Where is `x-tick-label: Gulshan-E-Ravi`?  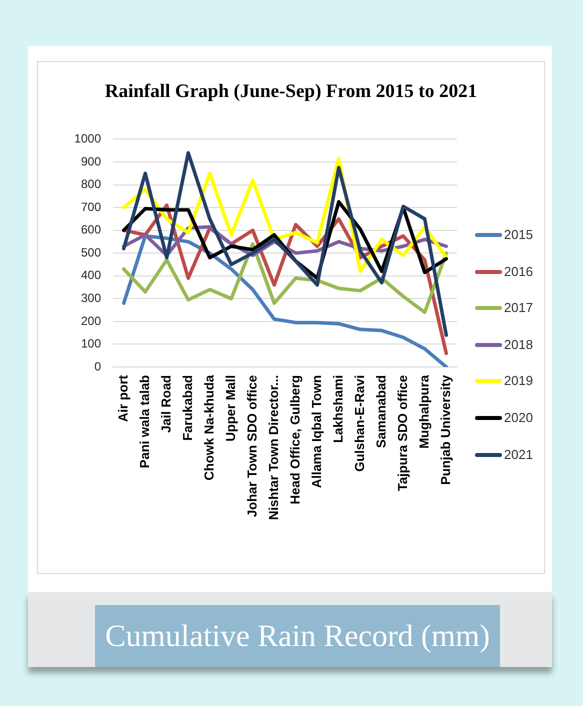
x-tick-label: Gulshan-E-Ravi is located at coordinates (359, 423).